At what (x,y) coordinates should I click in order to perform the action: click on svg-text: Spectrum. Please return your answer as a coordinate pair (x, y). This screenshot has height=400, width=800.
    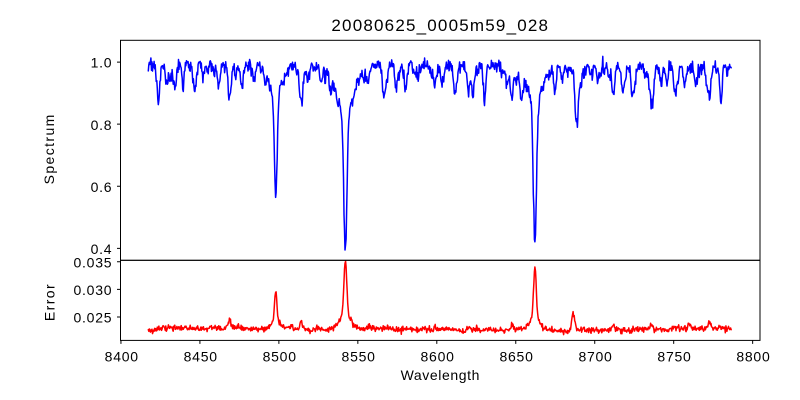
    Looking at the image, I should click on (49, 148).